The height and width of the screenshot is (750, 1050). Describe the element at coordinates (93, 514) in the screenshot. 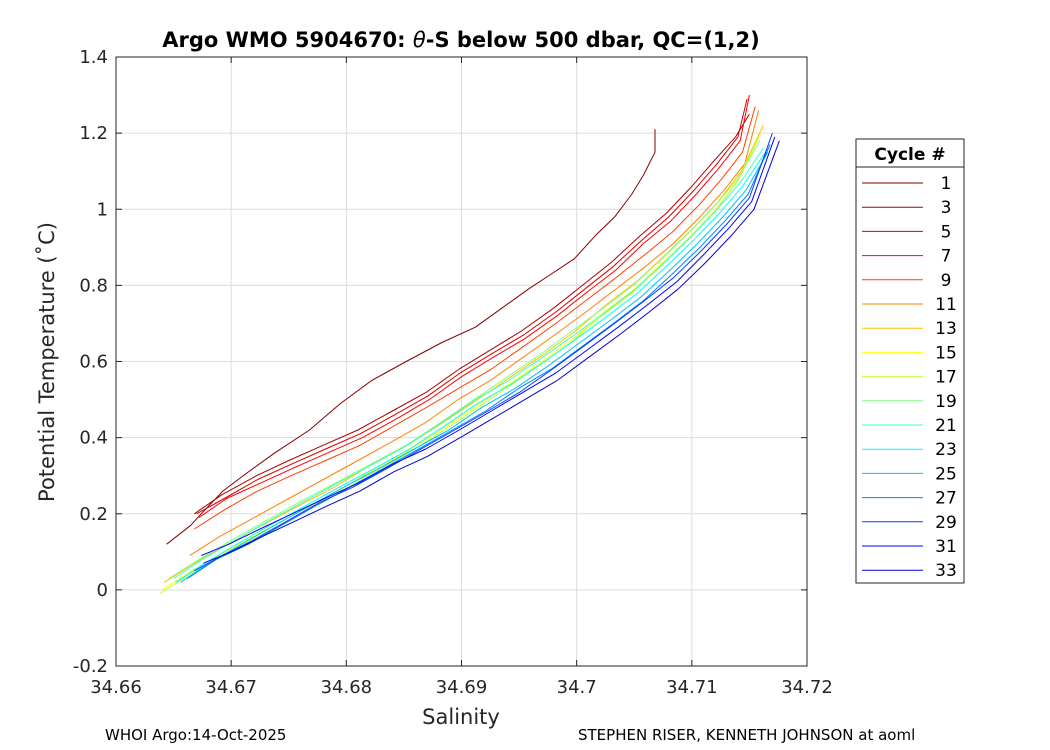

I see `y-tick-label: 0.2` at that location.